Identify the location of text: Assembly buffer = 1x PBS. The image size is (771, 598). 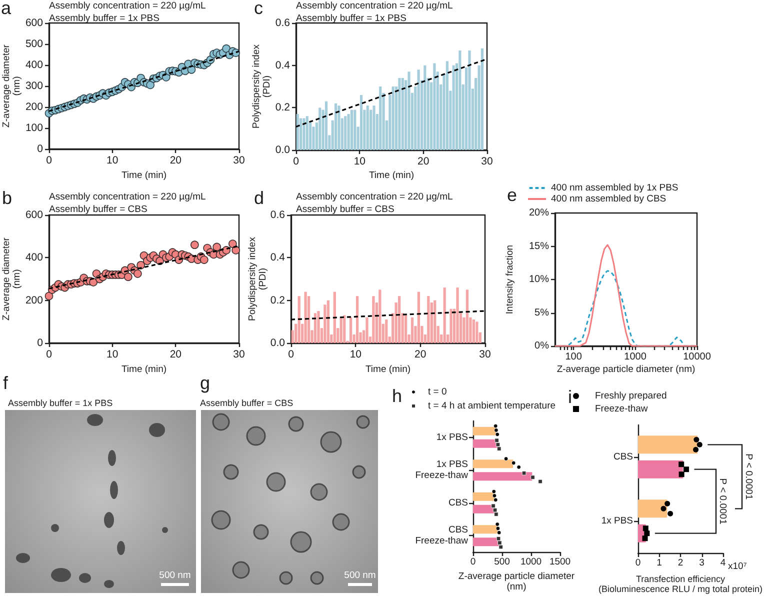
(60, 403).